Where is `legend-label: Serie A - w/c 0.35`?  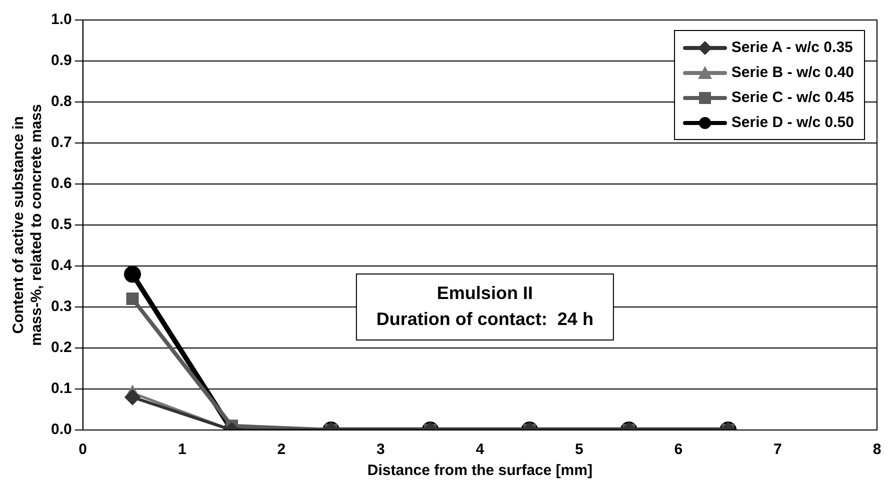
legend-label: Serie A - w/c 0.35 is located at coordinates (792, 47).